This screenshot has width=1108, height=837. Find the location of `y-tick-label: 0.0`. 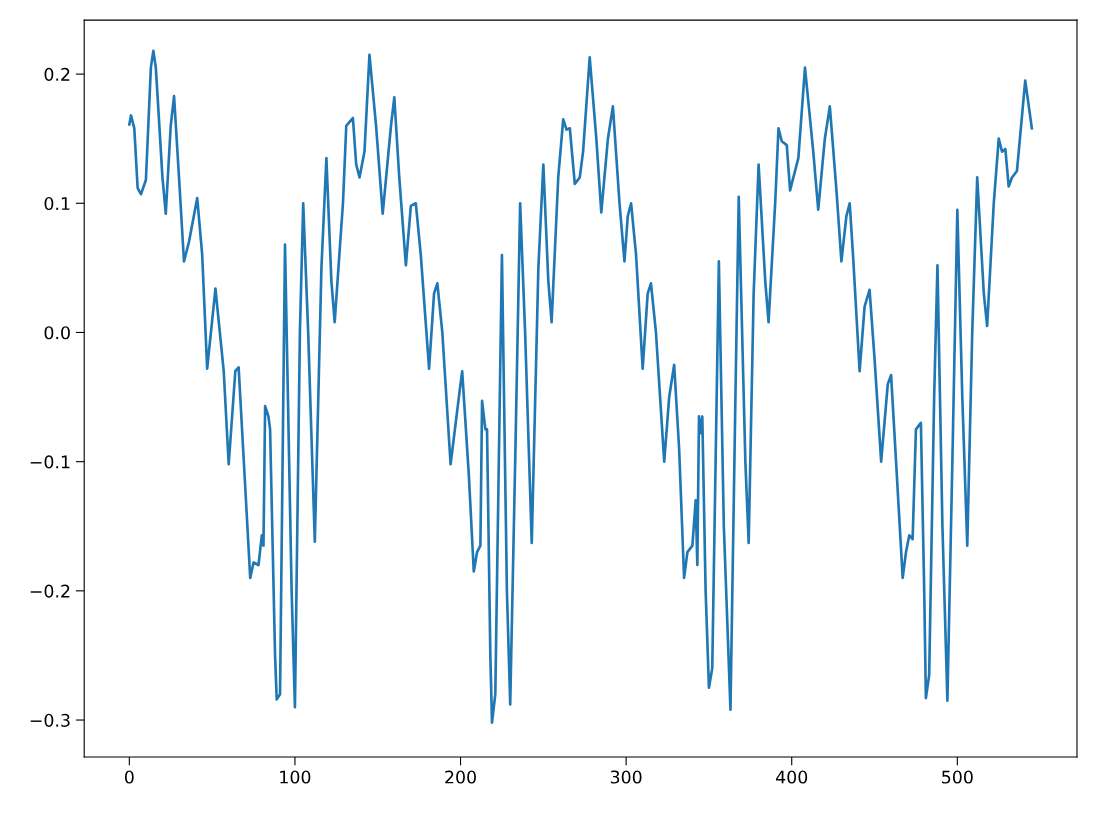

y-tick-label: 0.0 is located at coordinates (57, 333).